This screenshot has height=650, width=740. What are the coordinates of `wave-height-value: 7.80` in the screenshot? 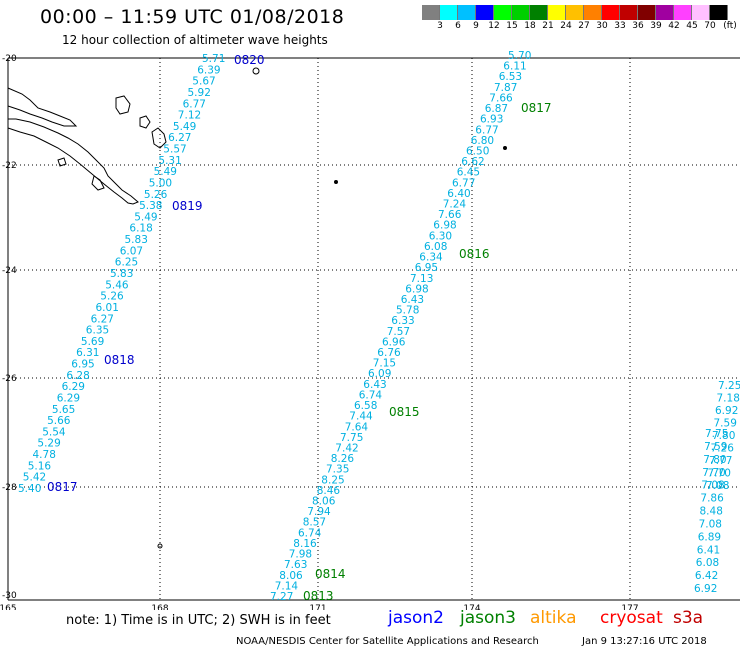 It's located at (723, 436).